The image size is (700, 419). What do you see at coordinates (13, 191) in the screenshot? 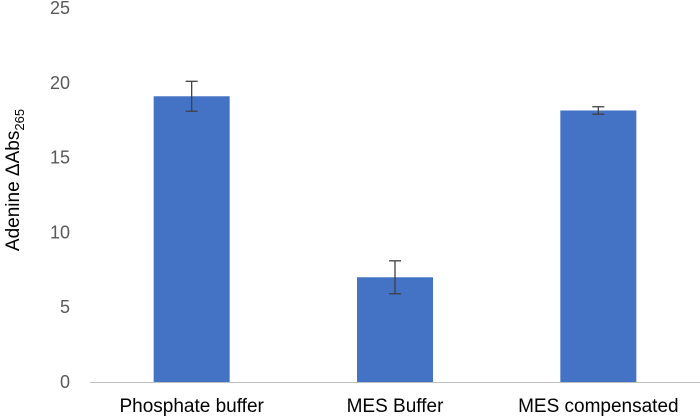
I see `y-axis-title-main: Adenine ΔAbs` at bounding box center [13, 191].